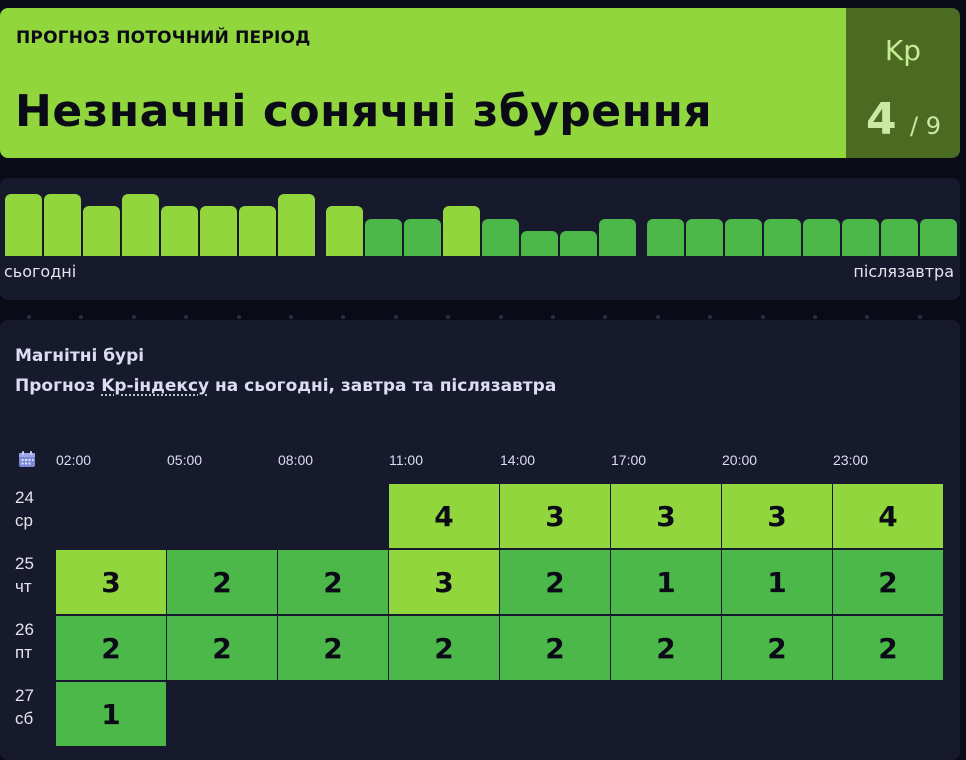  I want to click on forecast-title: Магнітні бурі, so click(80, 356).